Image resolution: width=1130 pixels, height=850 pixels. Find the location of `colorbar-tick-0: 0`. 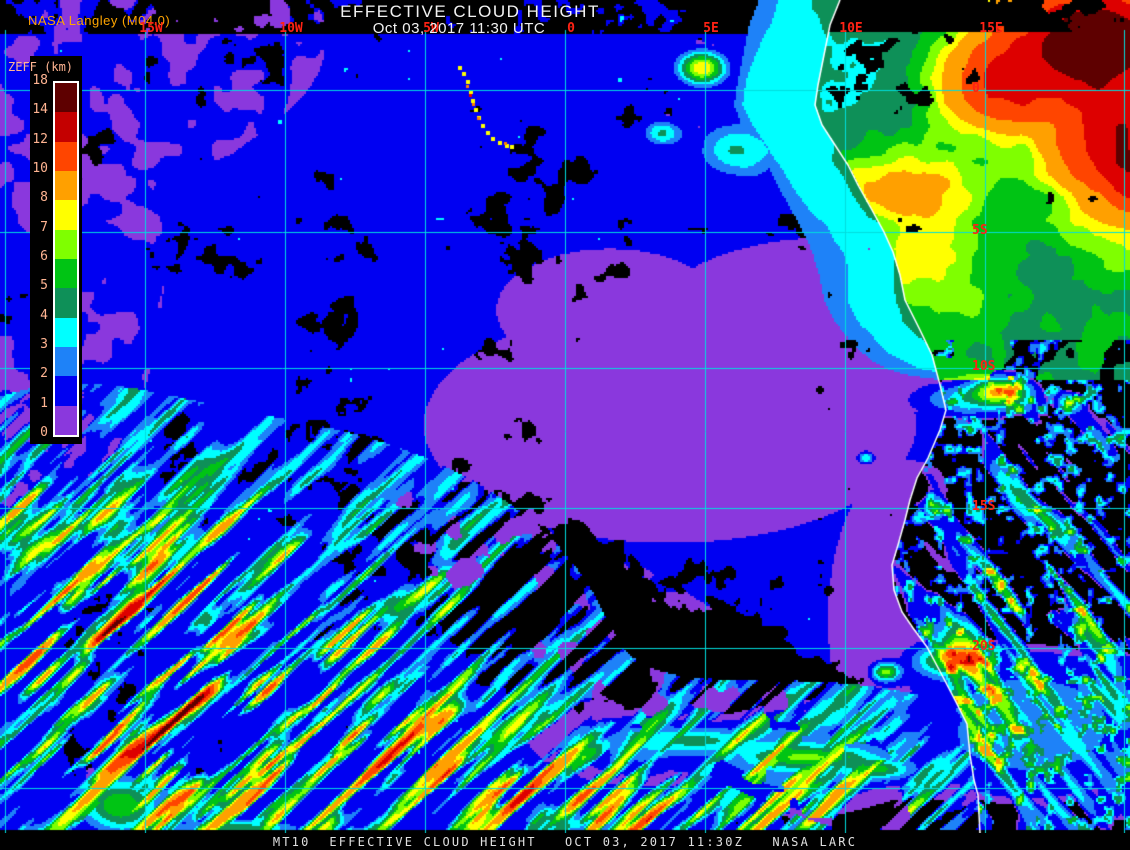

colorbar-tick-0: 0 is located at coordinates (44, 432).